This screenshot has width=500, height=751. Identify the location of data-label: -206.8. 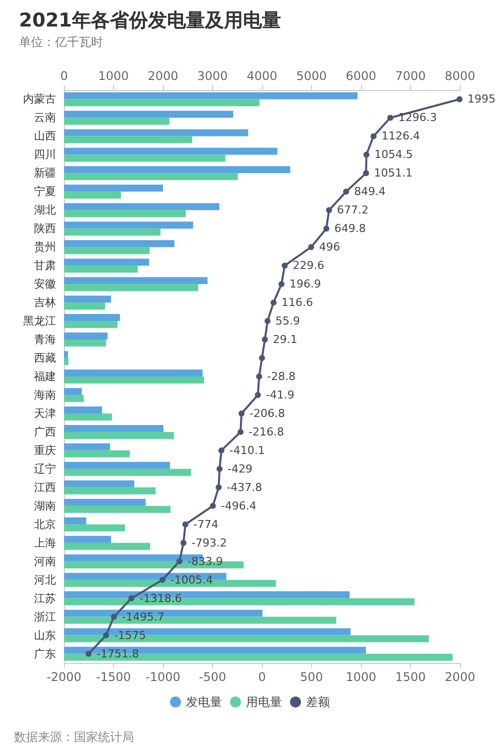
(267, 413).